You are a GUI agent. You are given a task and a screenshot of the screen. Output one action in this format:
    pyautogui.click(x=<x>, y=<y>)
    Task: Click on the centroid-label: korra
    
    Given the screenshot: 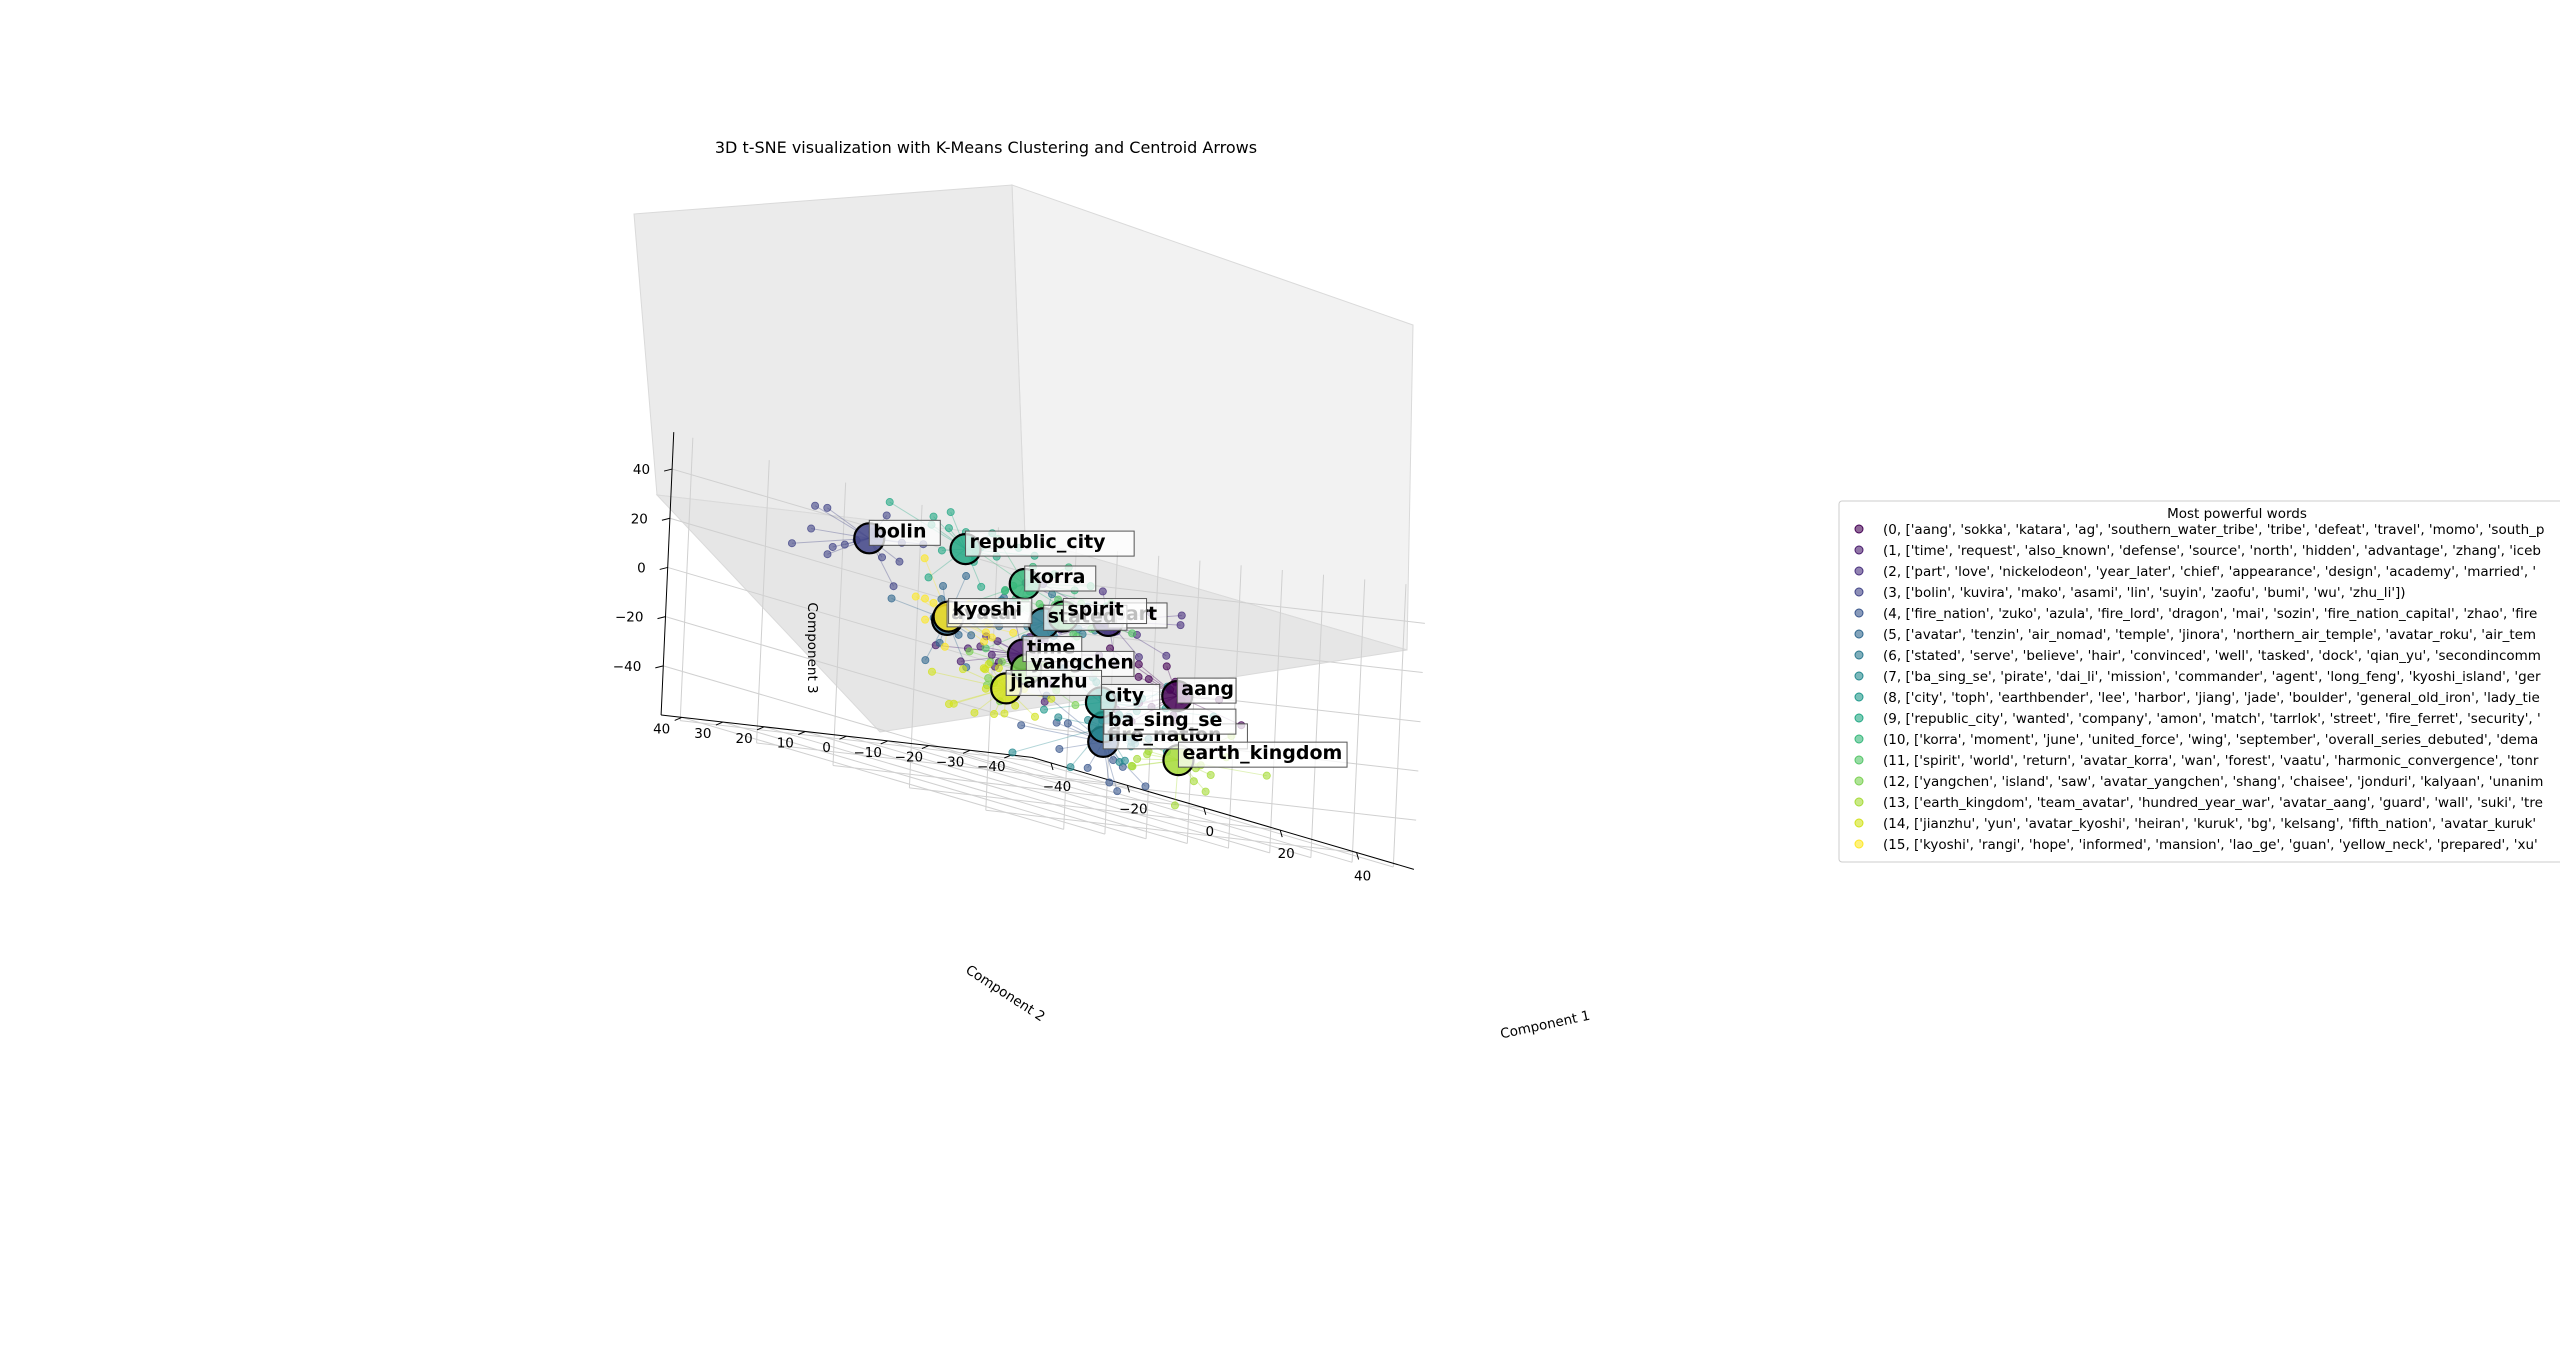 What is the action you would take?
    pyautogui.click(x=1057, y=577)
    